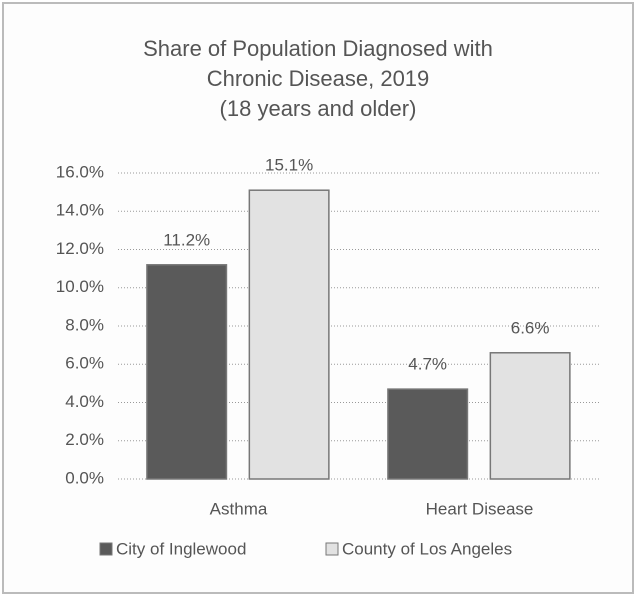  I want to click on x-tick-label: Asthma, so click(239, 508).